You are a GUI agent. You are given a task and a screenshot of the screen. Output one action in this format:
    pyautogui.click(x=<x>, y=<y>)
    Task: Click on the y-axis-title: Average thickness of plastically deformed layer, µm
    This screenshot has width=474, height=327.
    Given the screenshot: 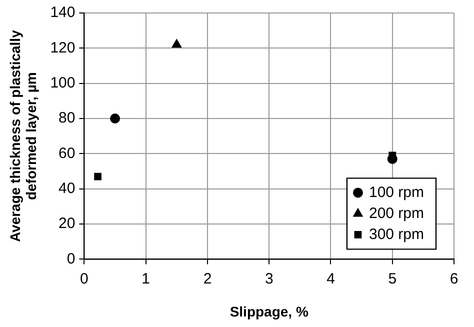 What is the action you would take?
    pyautogui.click(x=23, y=136)
    